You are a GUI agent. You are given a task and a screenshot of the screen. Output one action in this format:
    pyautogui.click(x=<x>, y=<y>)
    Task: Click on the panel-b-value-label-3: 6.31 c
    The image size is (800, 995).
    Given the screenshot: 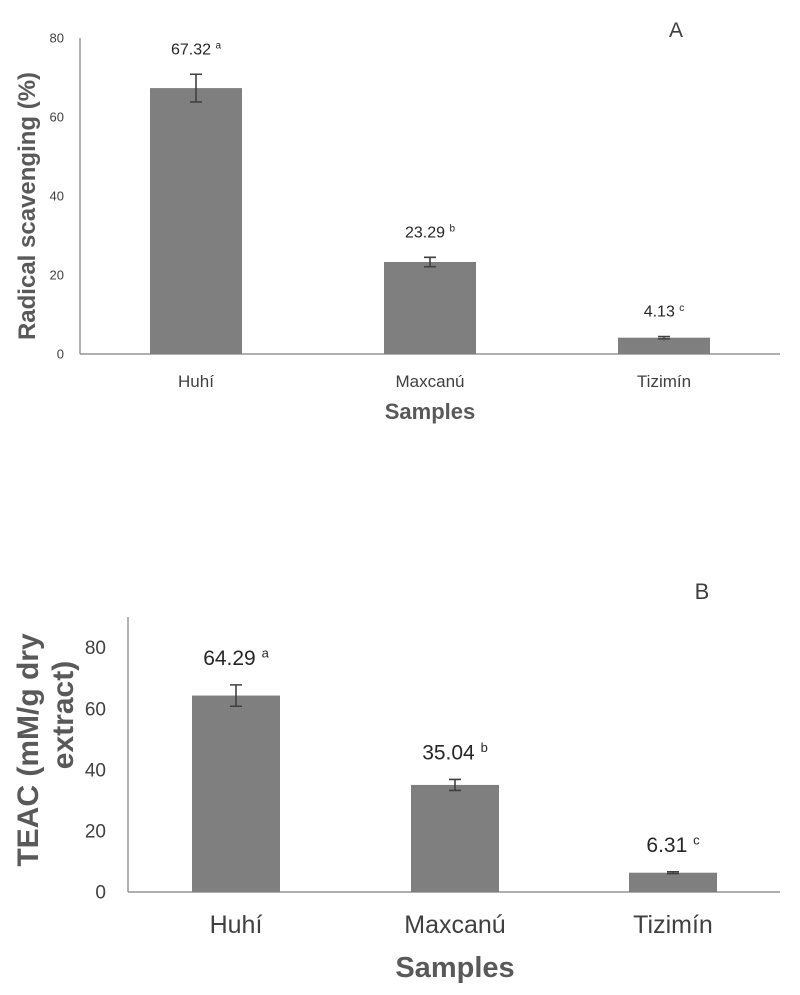 What is the action you would take?
    pyautogui.click(x=673, y=844)
    